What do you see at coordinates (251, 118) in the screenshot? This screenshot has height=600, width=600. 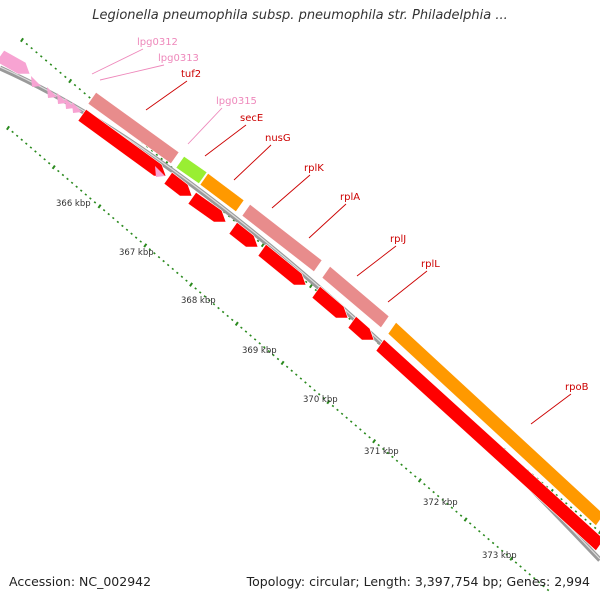 I see `gene-label: secE` at bounding box center [251, 118].